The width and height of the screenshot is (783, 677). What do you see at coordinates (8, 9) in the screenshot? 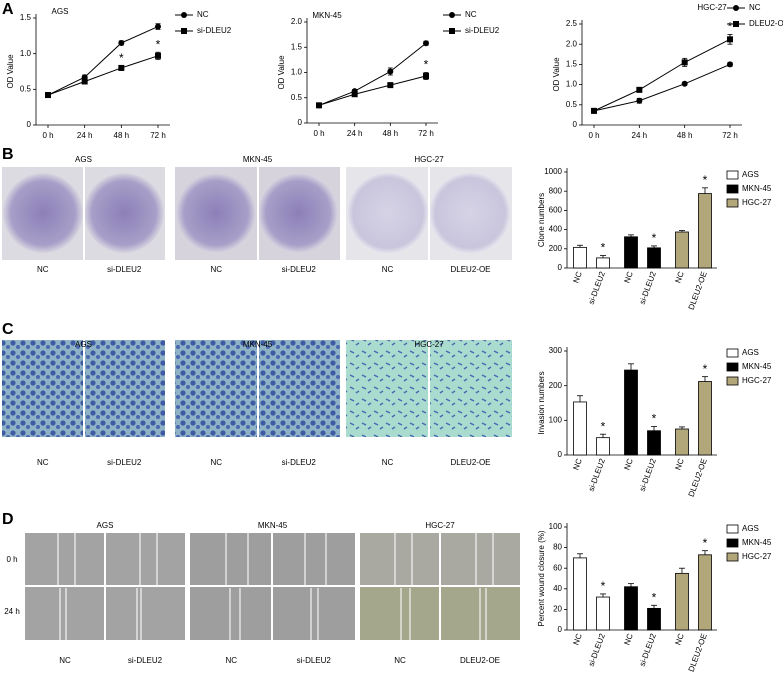
I see `panel-label: A` at bounding box center [8, 9].